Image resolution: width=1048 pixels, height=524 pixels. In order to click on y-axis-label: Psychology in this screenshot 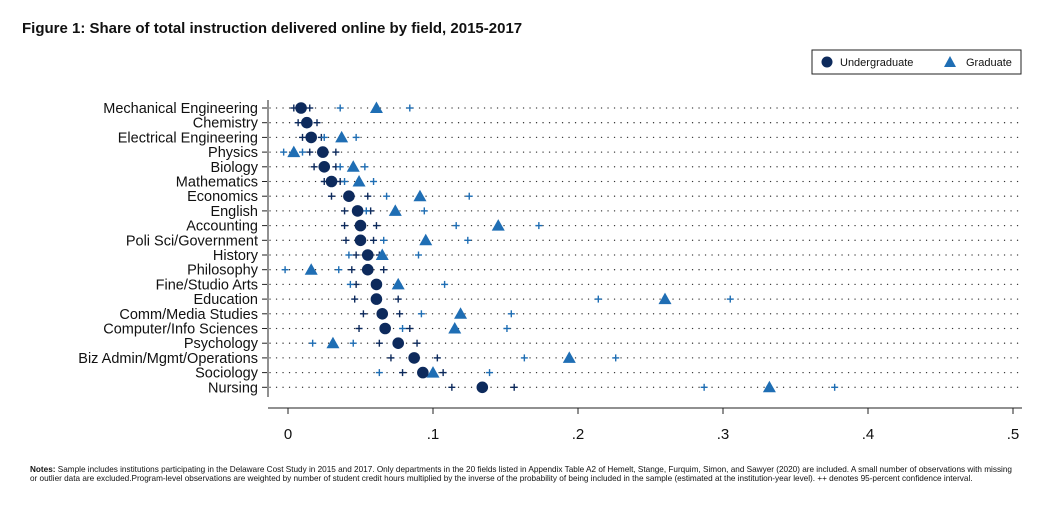, I will do `click(221, 344)`.